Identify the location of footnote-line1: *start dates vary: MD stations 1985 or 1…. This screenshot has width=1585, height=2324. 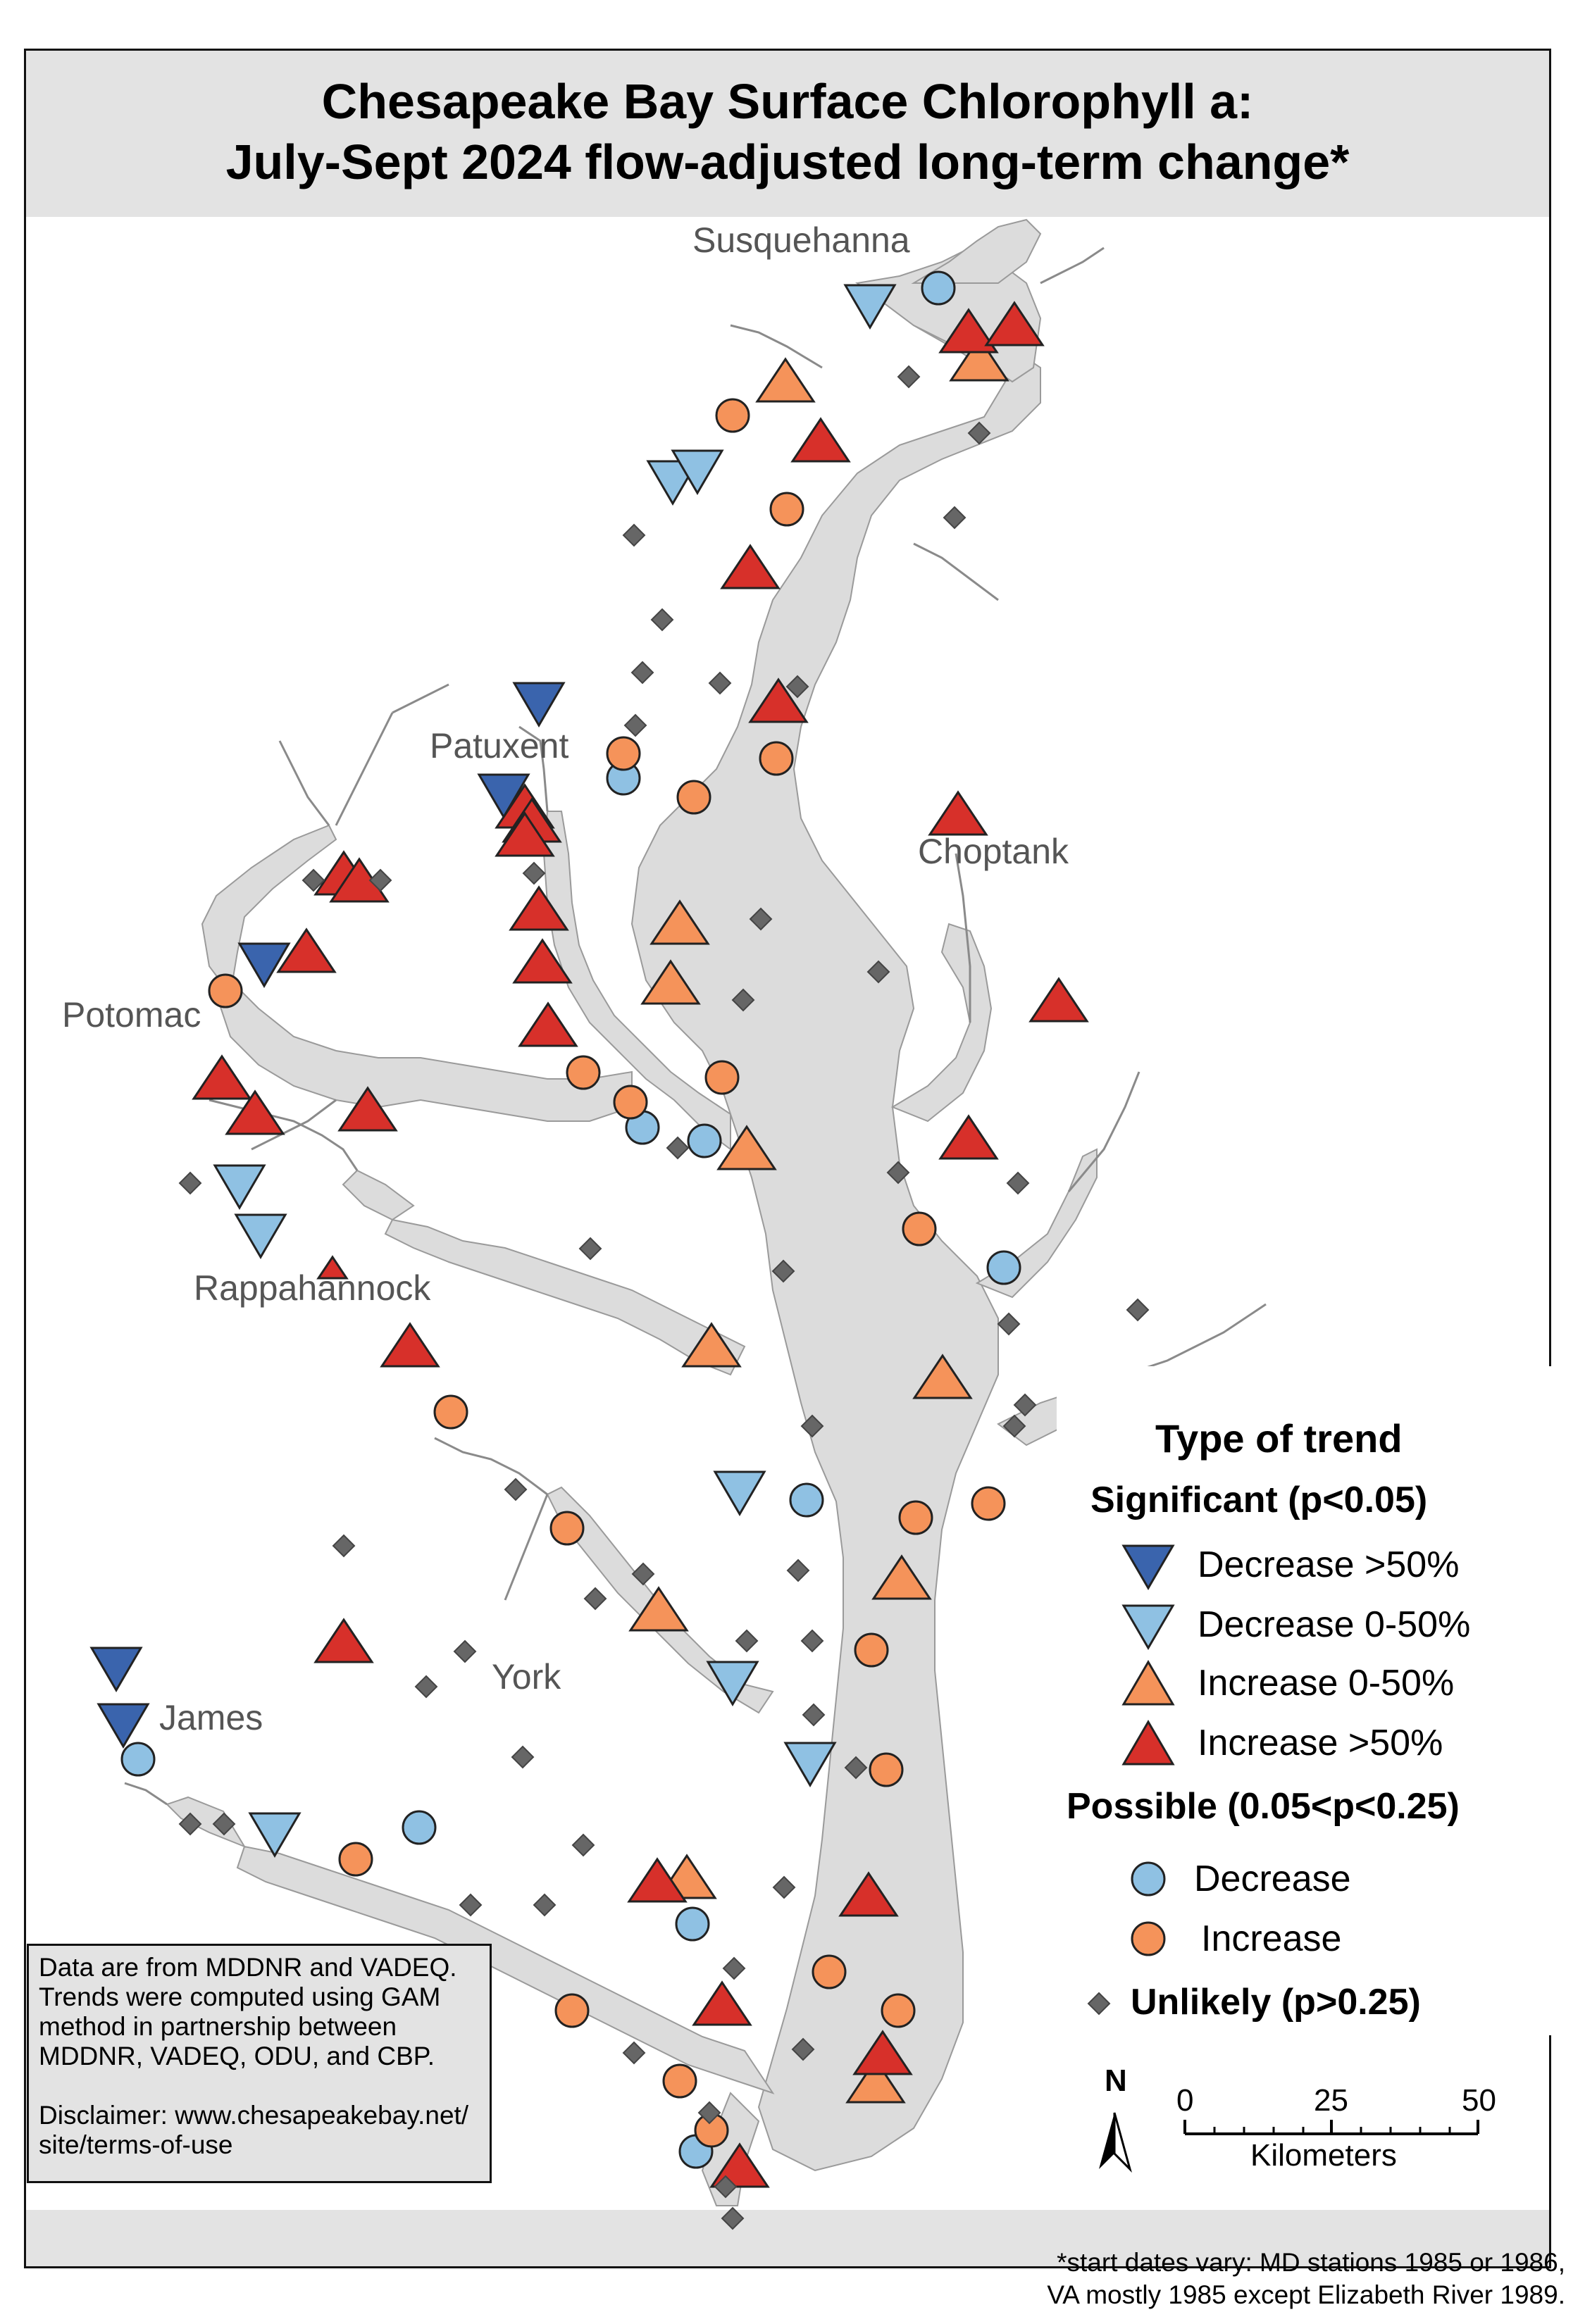
(1311, 2262).